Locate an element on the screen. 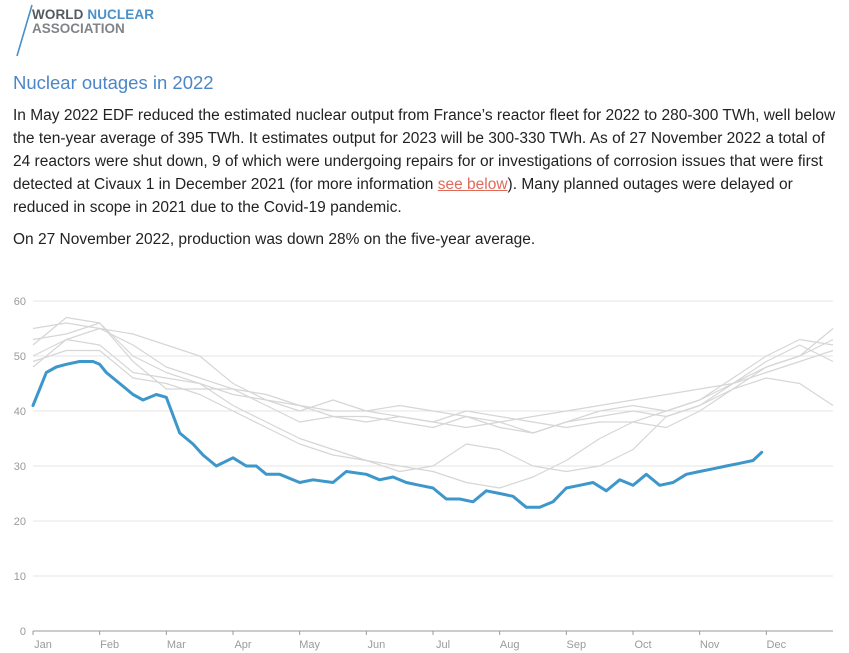 The width and height of the screenshot is (849, 653). y-tick-label-20: 20 is located at coordinates (20, 522).